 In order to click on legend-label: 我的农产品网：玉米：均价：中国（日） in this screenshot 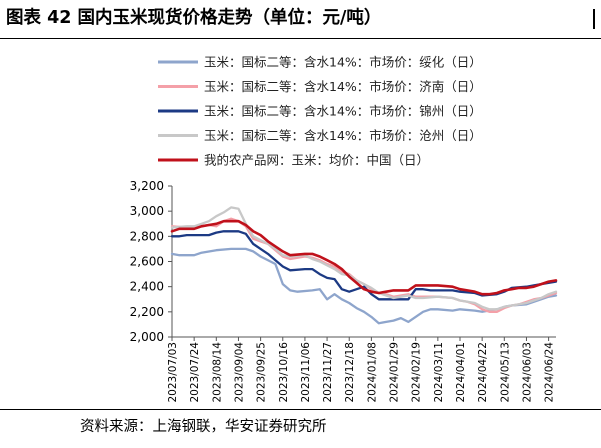, I will do `click(316, 160)`.